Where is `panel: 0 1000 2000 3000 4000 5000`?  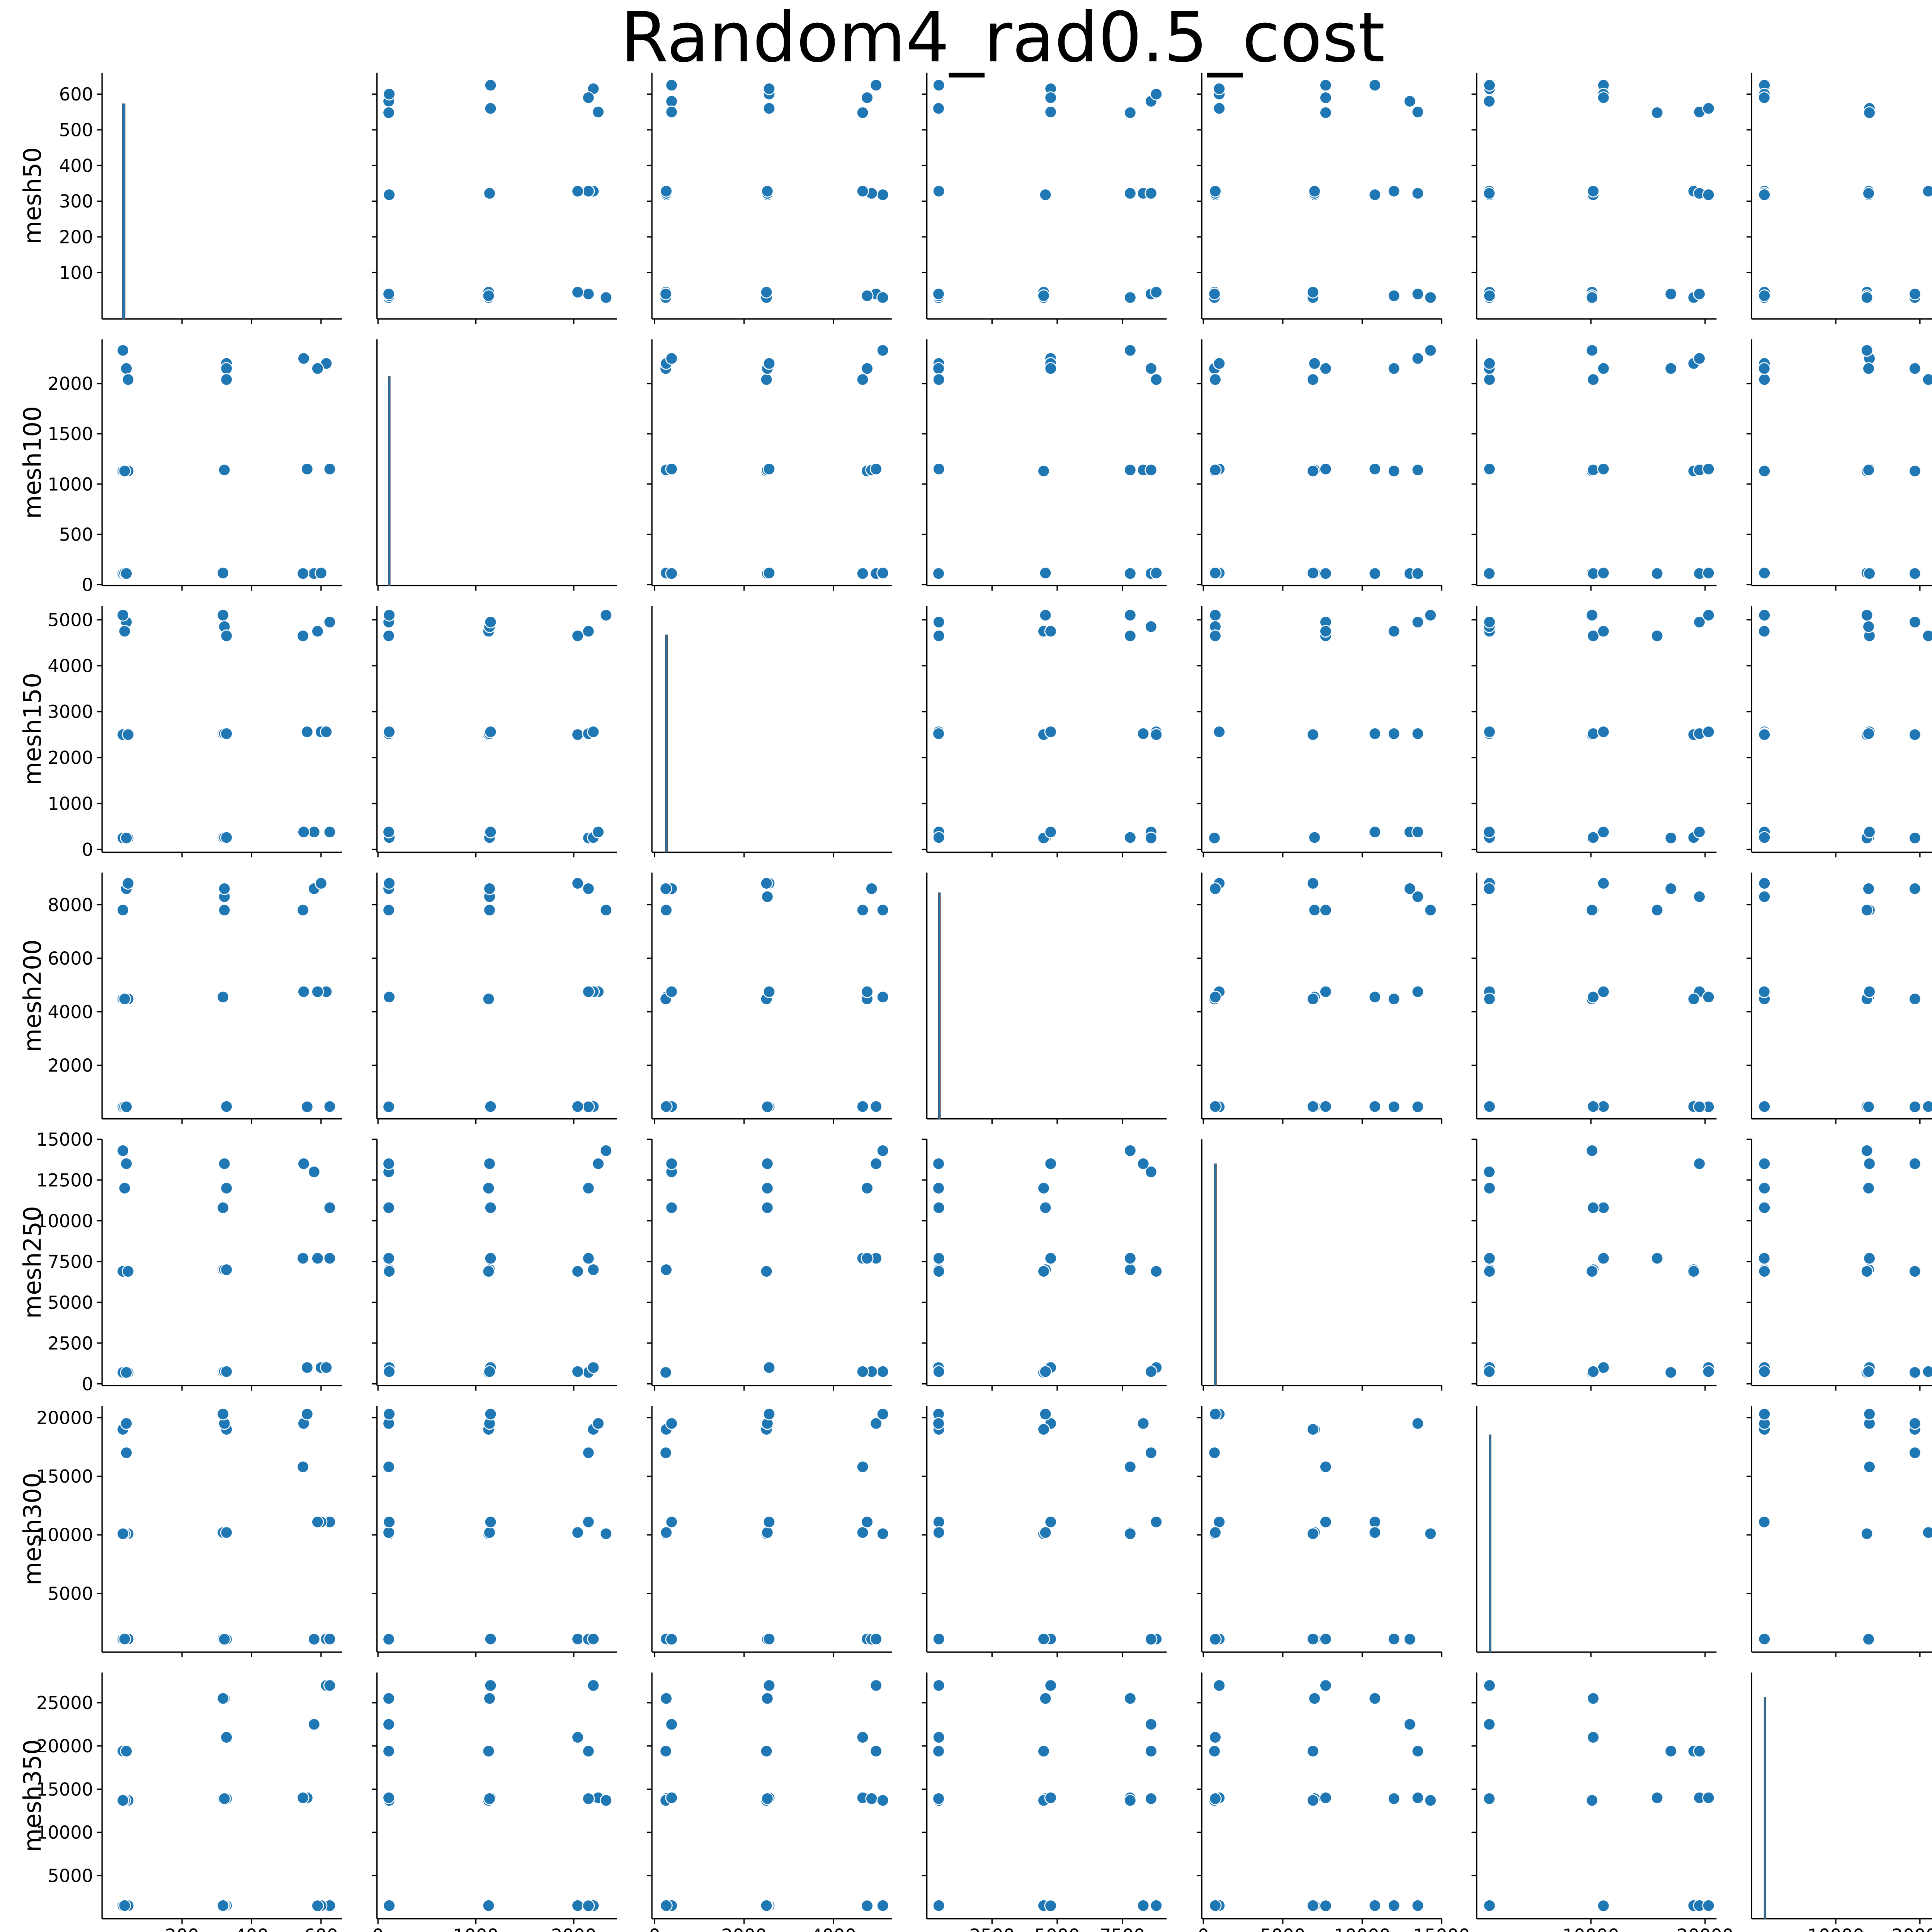
panel: 0 1000 2000 3000 4000 5000 is located at coordinates (195, 733).